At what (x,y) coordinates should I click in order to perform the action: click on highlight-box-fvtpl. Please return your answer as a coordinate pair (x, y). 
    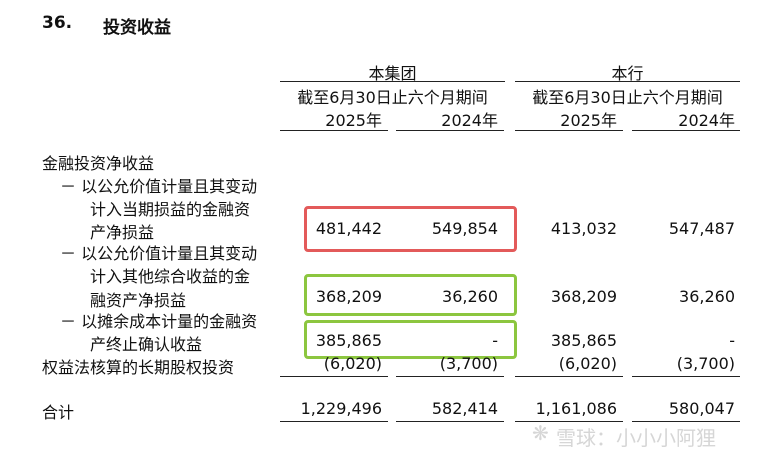
    Looking at the image, I should click on (410, 229).